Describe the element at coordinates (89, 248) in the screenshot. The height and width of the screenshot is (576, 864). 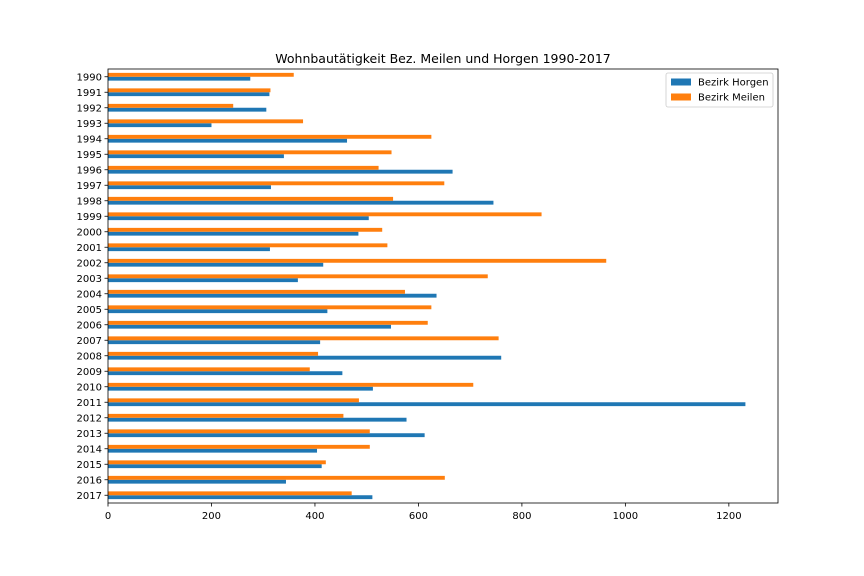
I see `y-tick-label: 2001` at that location.